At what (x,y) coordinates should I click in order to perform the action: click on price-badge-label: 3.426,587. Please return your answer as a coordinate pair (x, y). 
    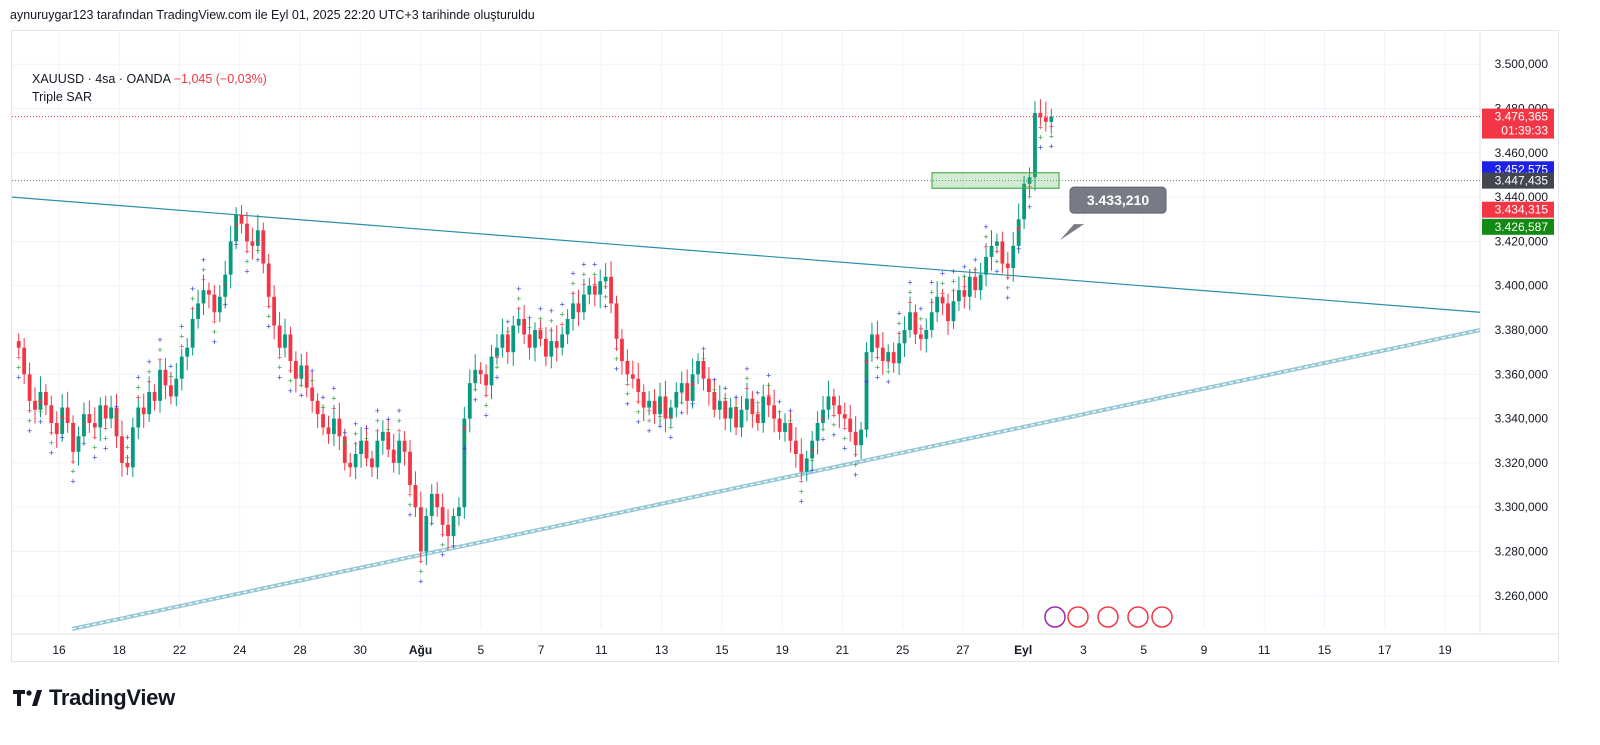
    Looking at the image, I should click on (1522, 227).